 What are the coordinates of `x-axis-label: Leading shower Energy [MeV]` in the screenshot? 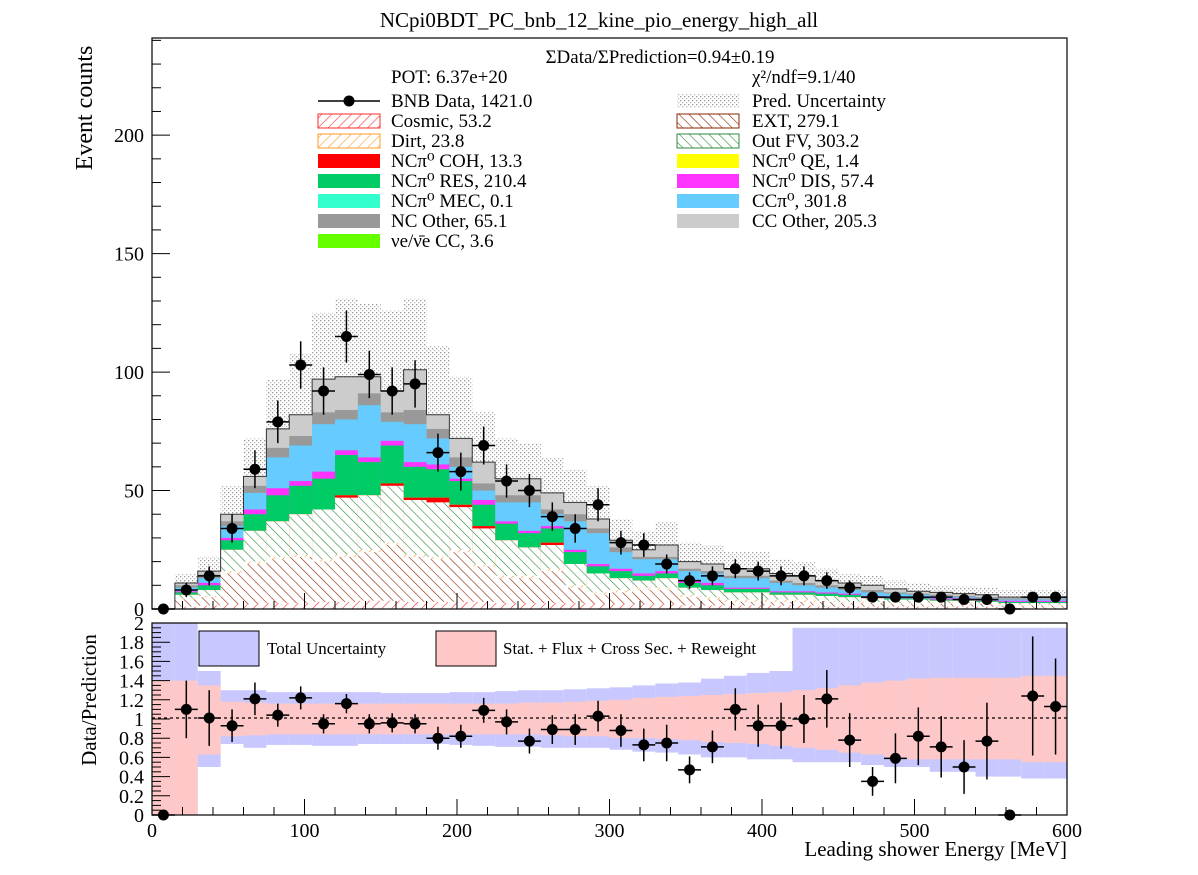 It's located at (935, 849).